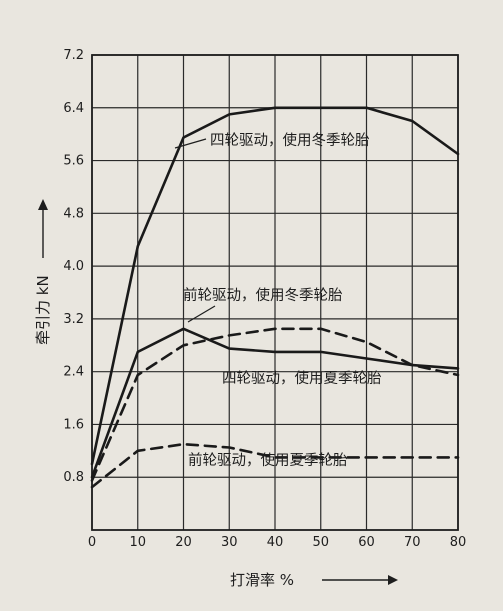 This screenshot has height=611, width=503. What do you see at coordinates (73, 372) in the screenshot?
I see `y-tick-label: 2.4` at bounding box center [73, 372].